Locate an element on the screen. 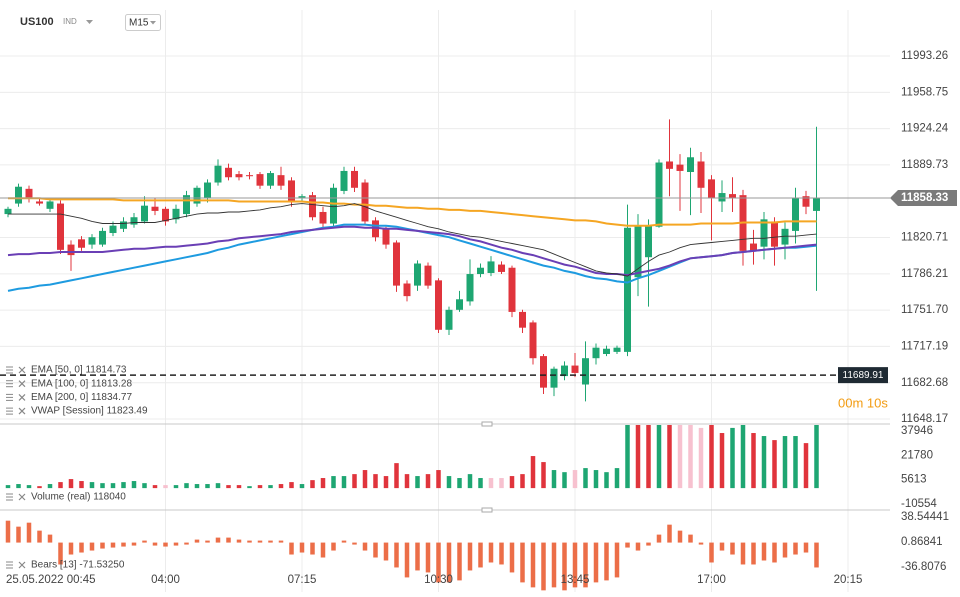 Image resolution: width=960 pixels, height=597 pixels. y-tick-label: 37946 is located at coordinates (917, 431).